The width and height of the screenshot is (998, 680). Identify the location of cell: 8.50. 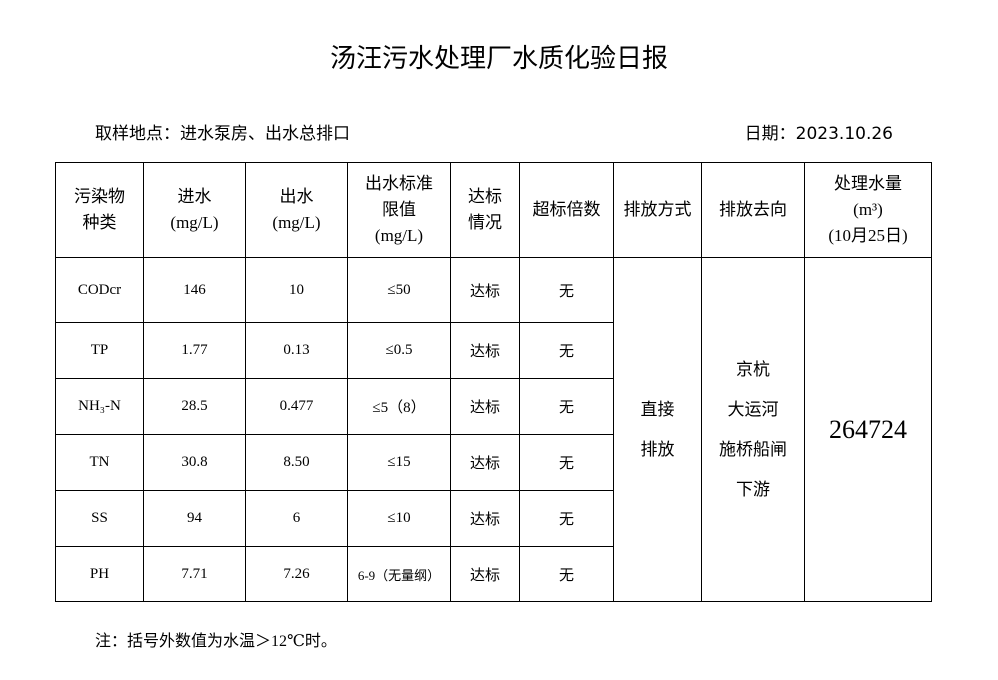
(296, 462).